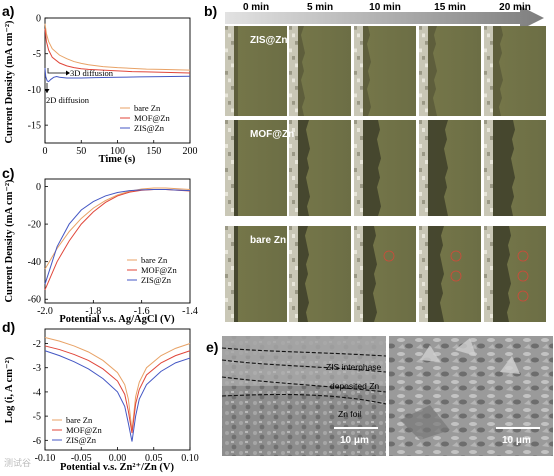 This screenshot has width=554, height=476. I want to click on panel-b-letter: b), so click(210, 11).